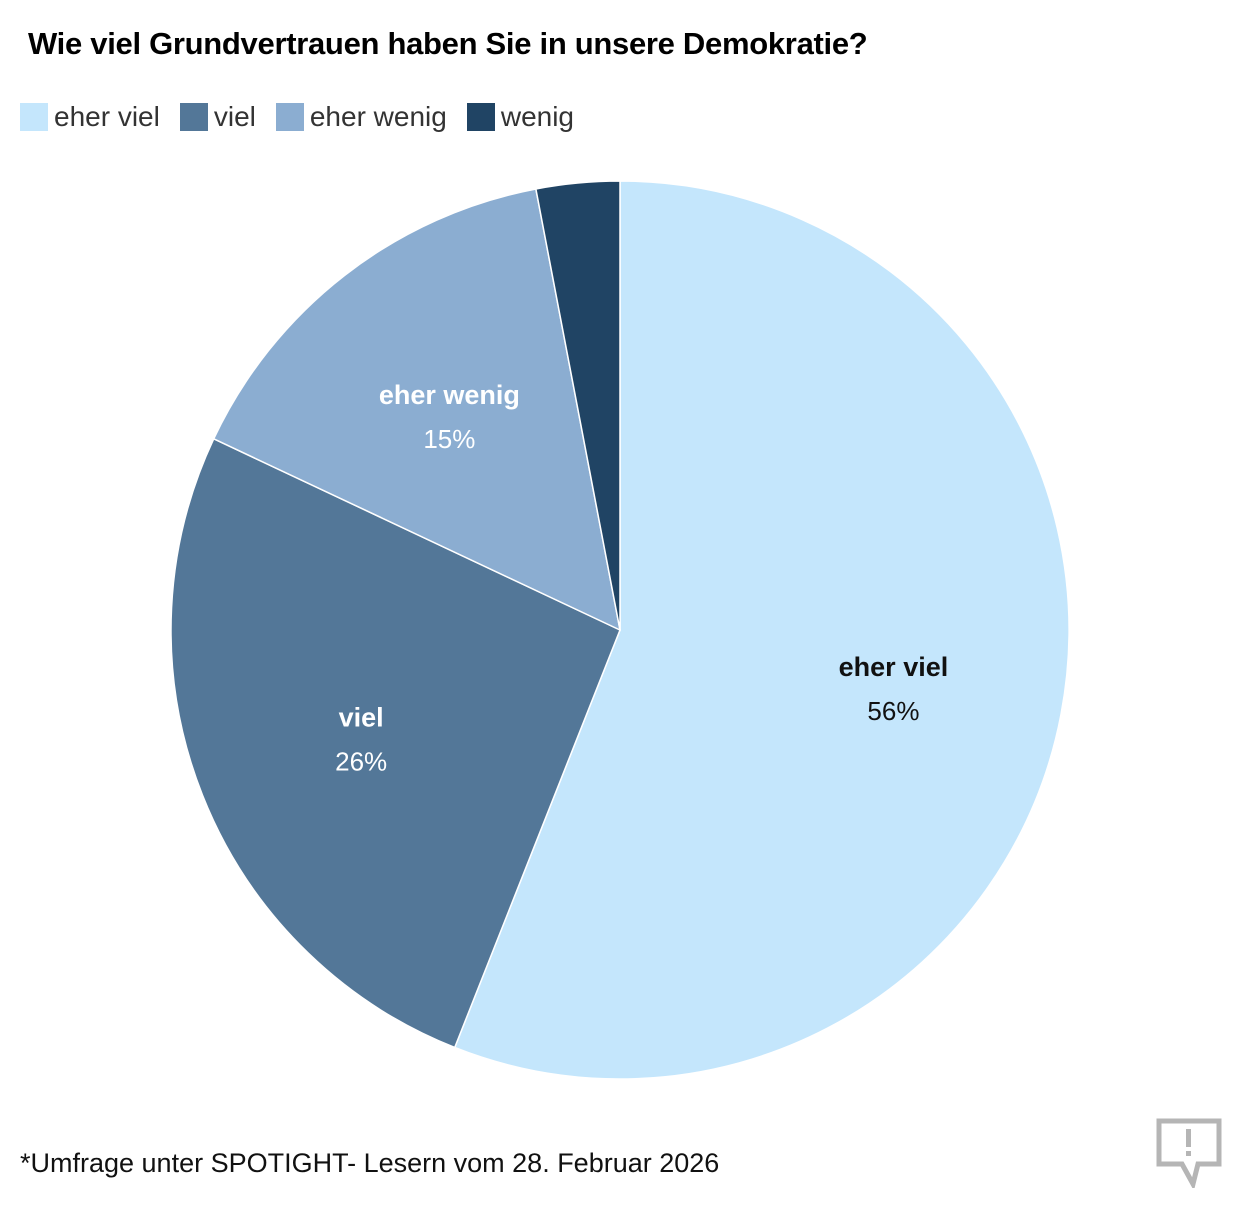 The width and height of the screenshot is (1240, 1208). I want to click on legend-label: eher wenig, so click(378, 116).